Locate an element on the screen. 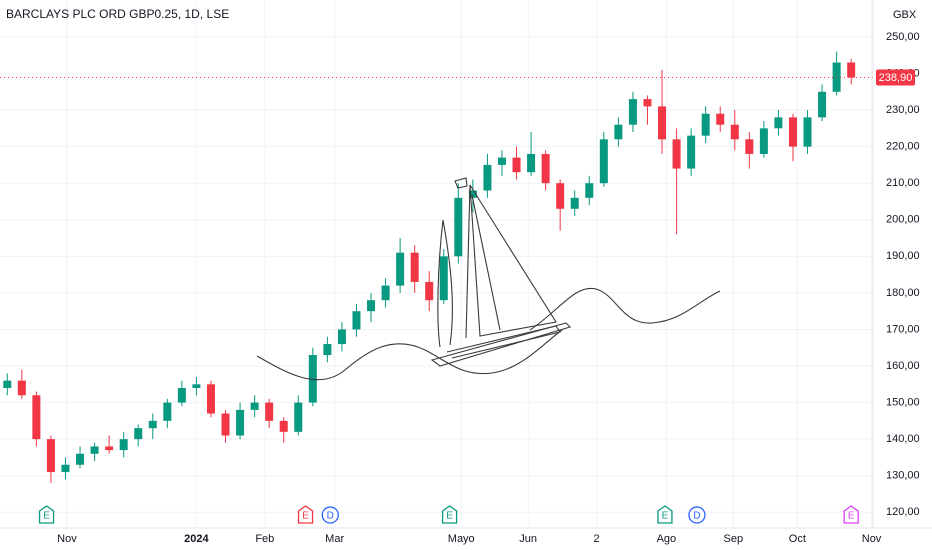 This screenshot has width=932, height=550. flag is located at coordinates (461, 183).